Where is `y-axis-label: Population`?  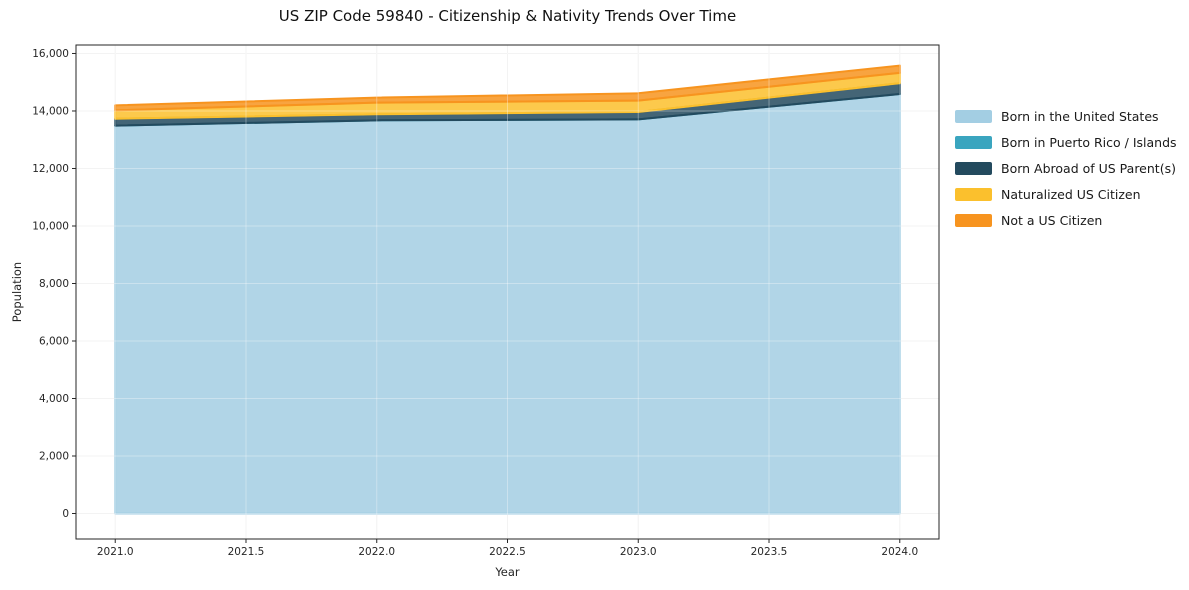
y-axis-label: Population is located at coordinates (17, 292).